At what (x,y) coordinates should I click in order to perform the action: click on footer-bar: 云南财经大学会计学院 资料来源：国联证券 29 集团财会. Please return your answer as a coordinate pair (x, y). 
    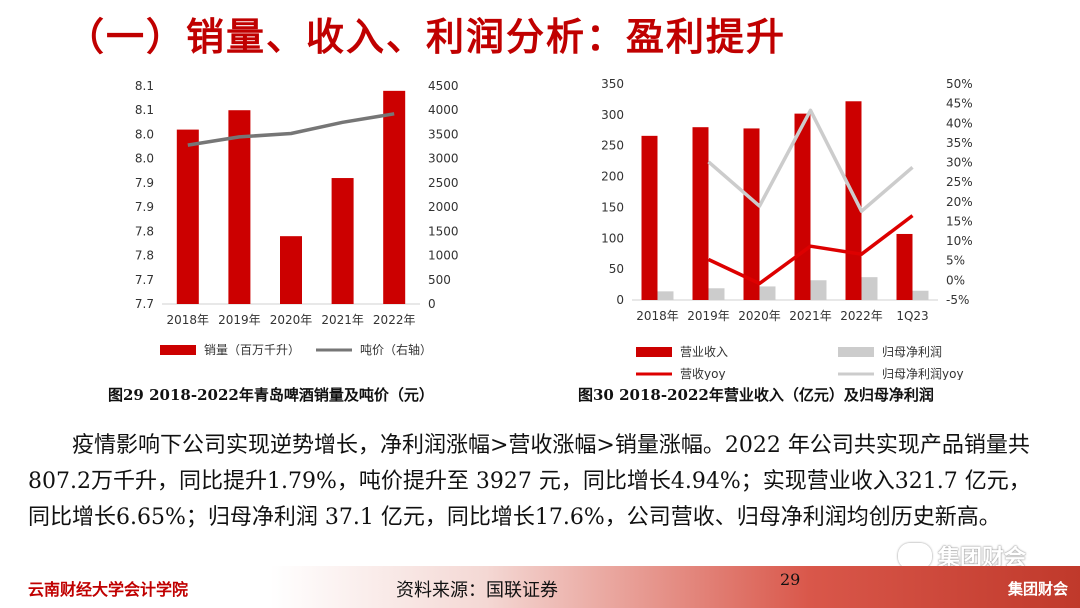
    Looking at the image, I should click on (540, 587).